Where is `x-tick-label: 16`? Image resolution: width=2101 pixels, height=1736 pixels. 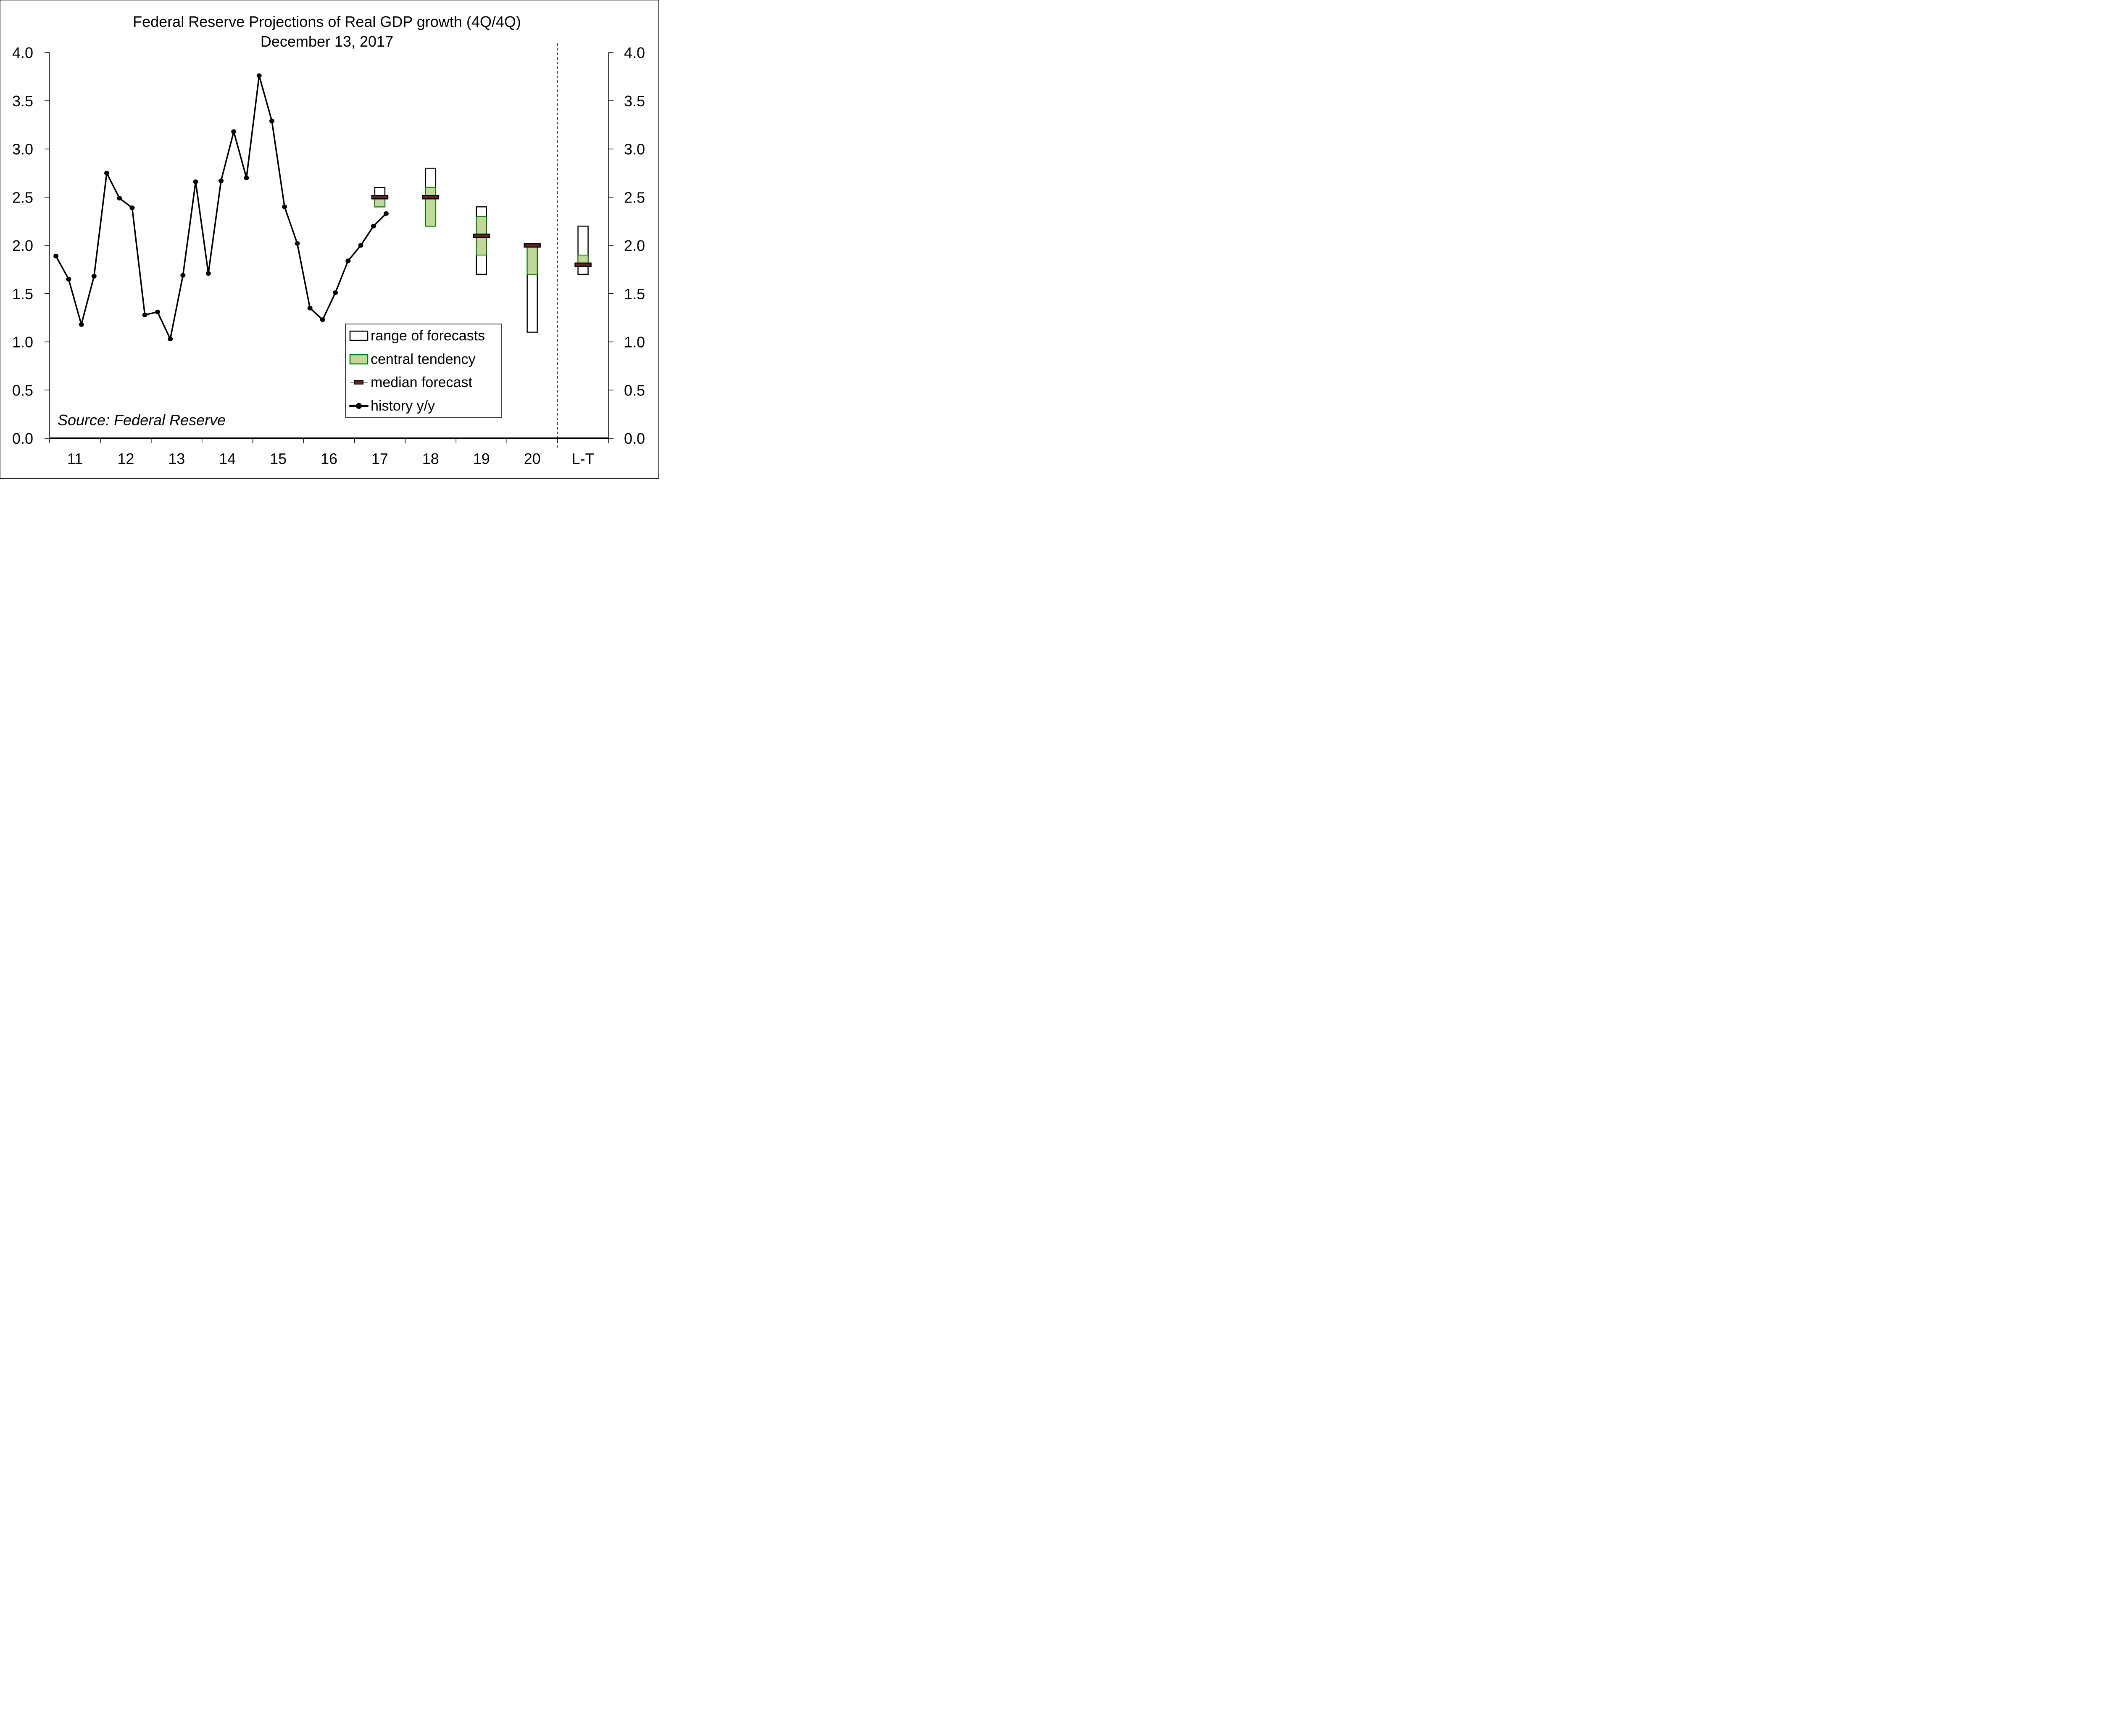 x-tick-label: 16 is located at coordinates (329, 458).